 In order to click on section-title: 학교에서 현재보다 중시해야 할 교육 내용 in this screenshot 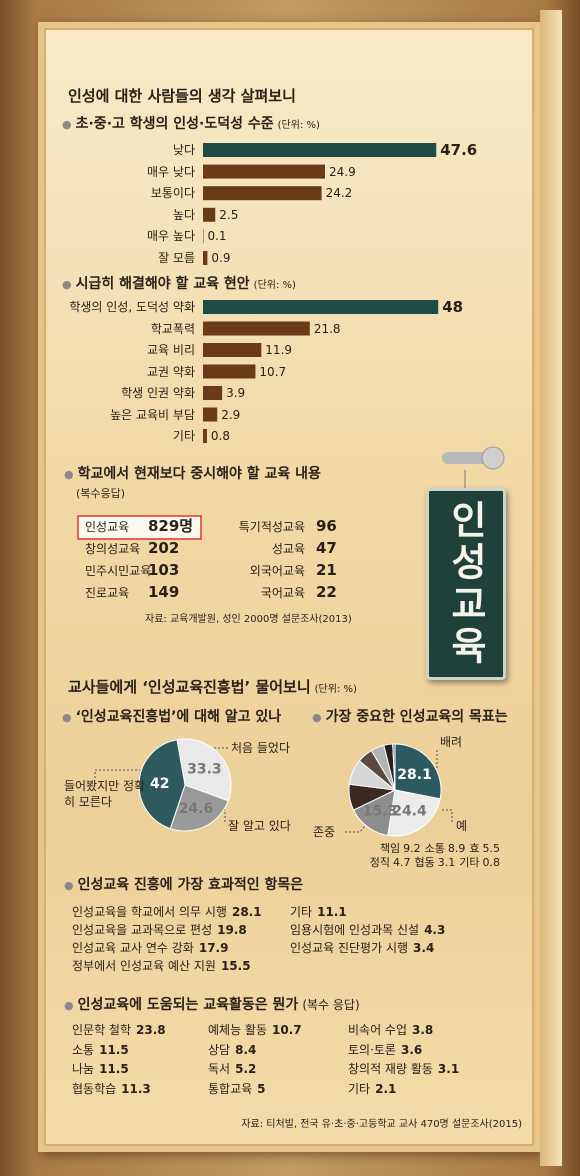, I will do `click(192, 474)`.